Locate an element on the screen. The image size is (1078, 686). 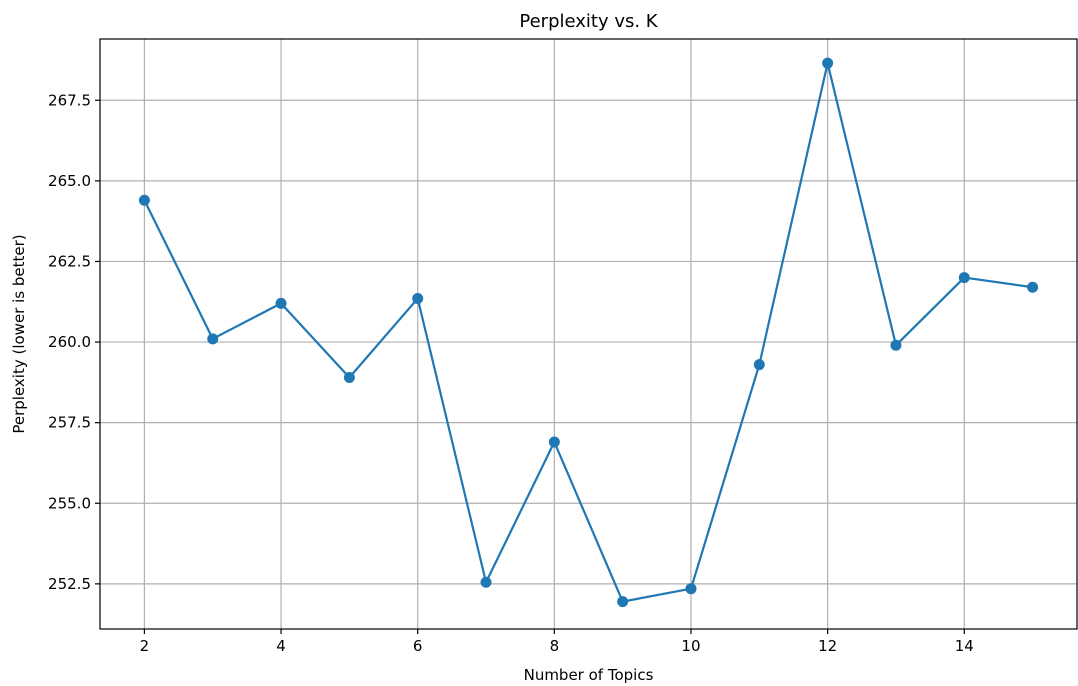
x-tick-label: 8 is located at coordinates (555, 646).